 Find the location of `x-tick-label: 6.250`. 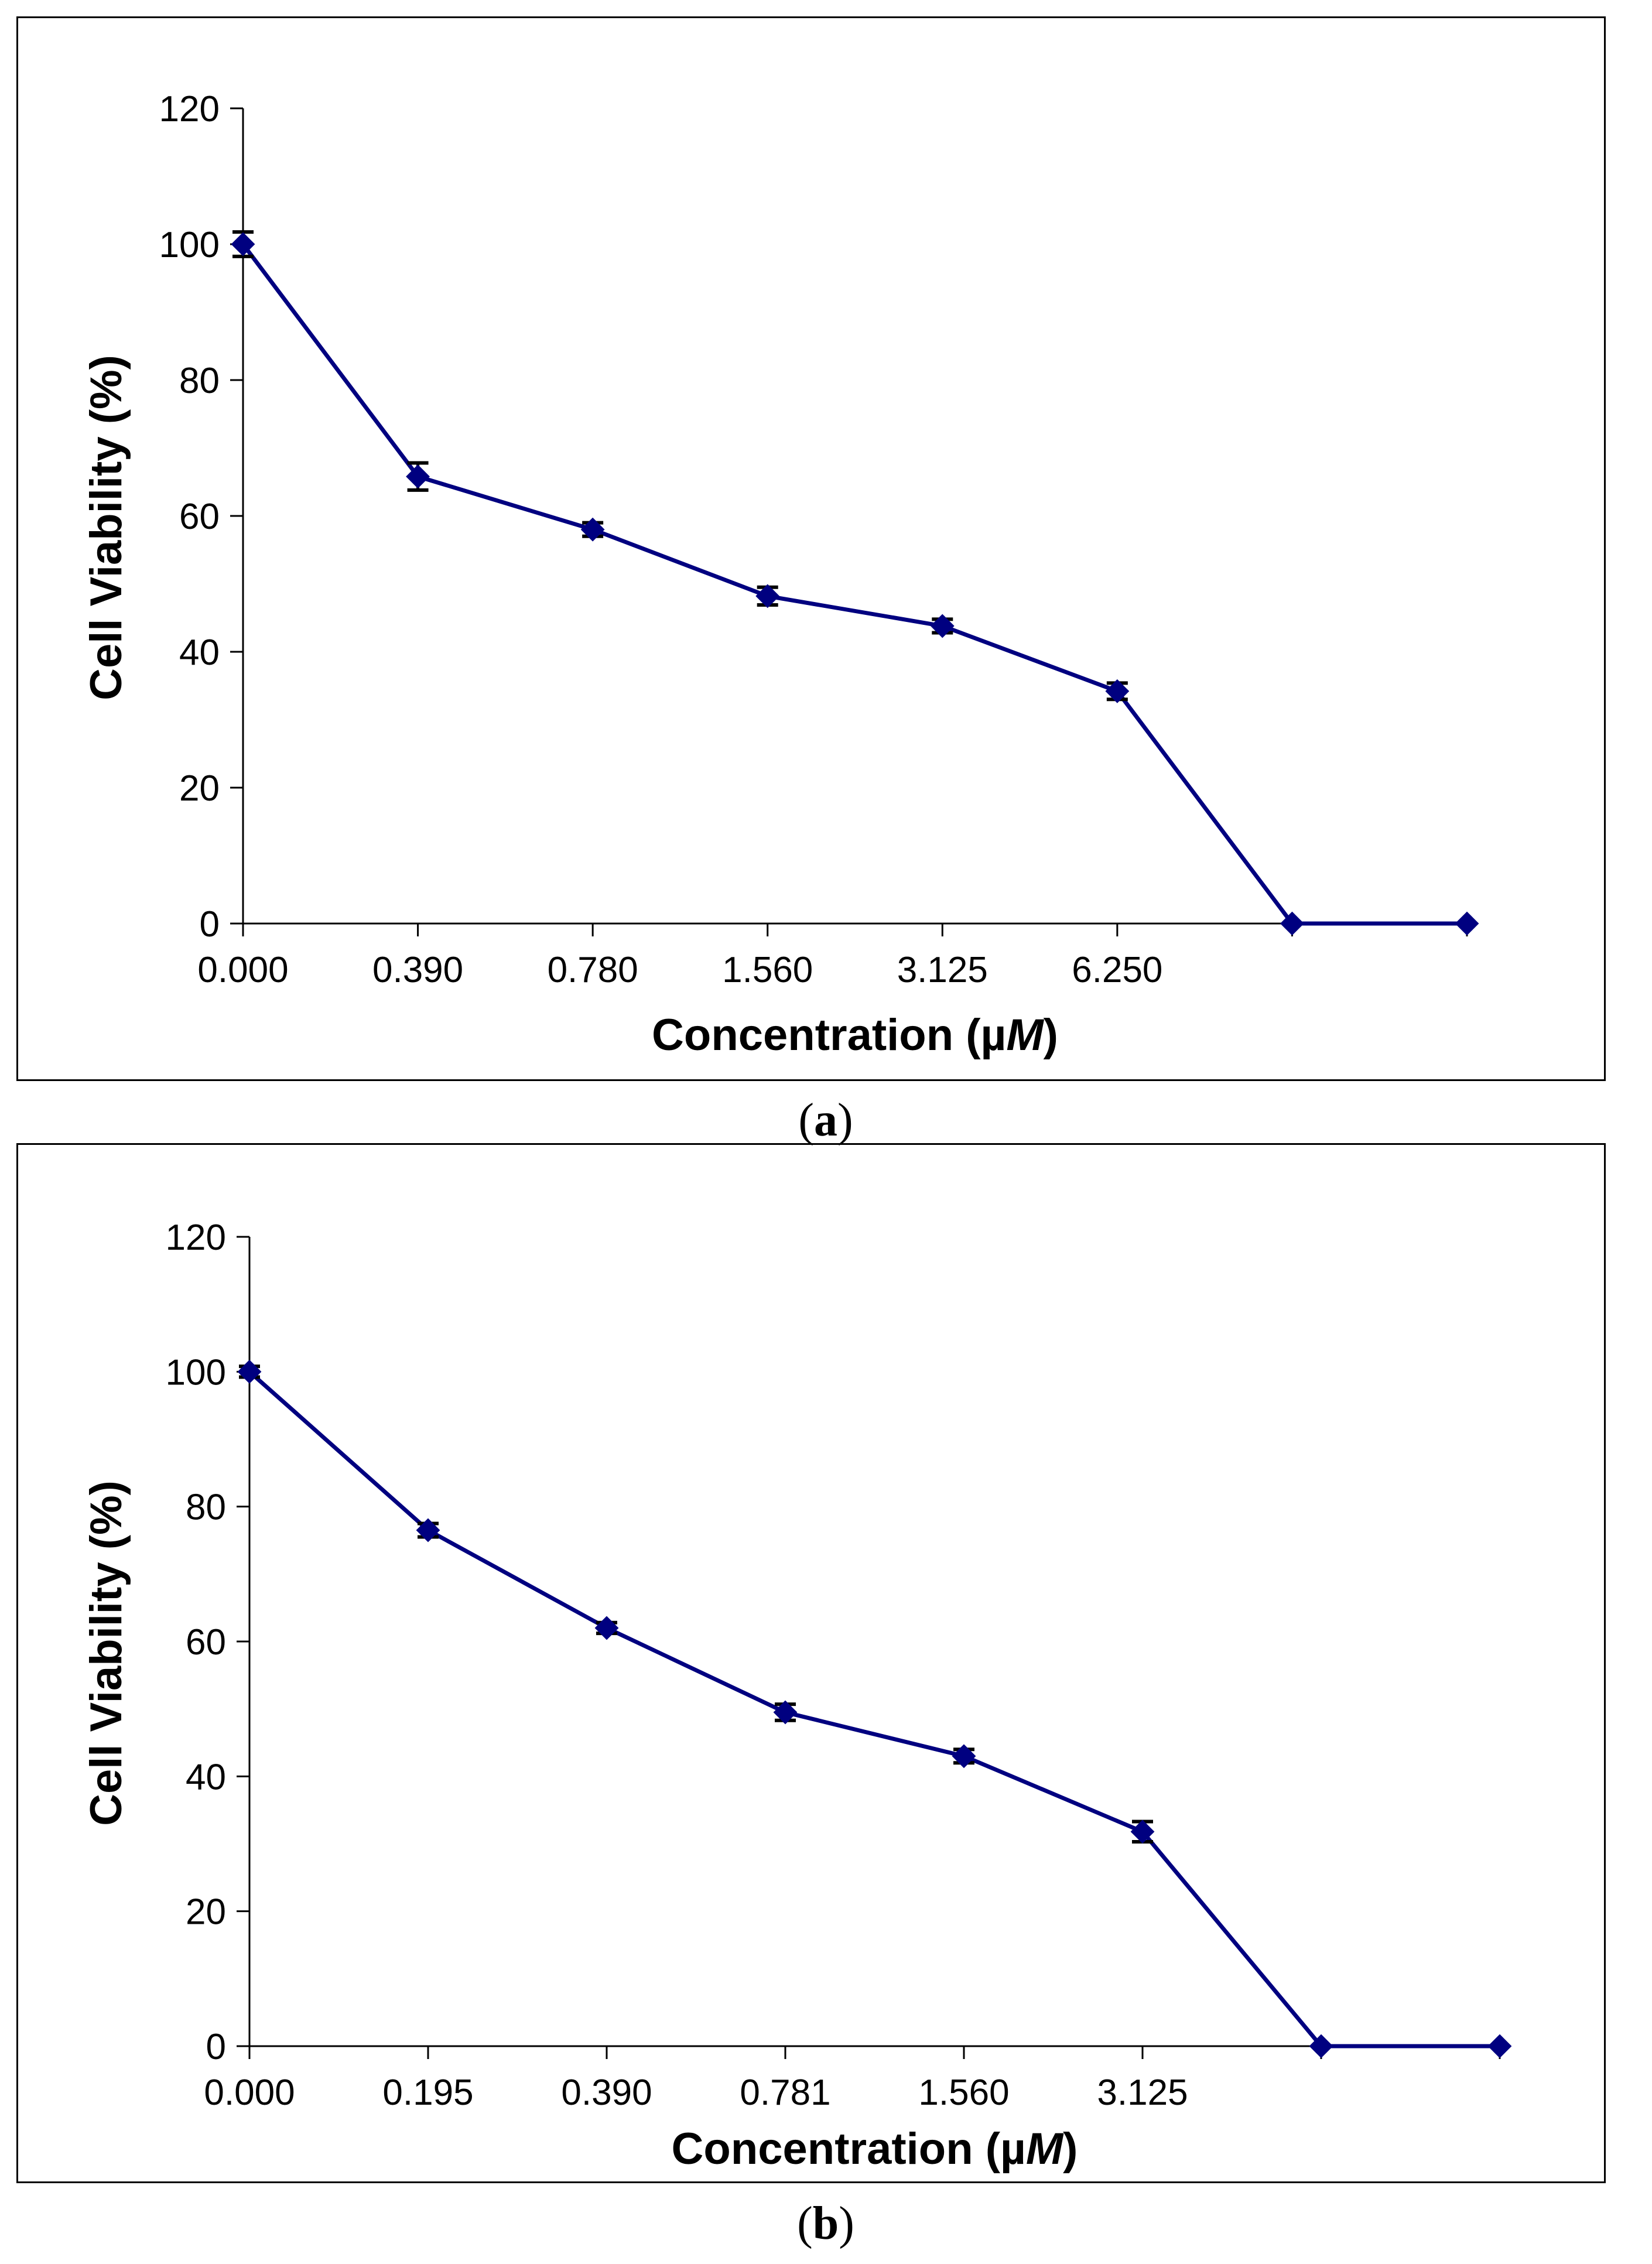

x-tick-label: 6.250 is located at coordinates (1117, 970).